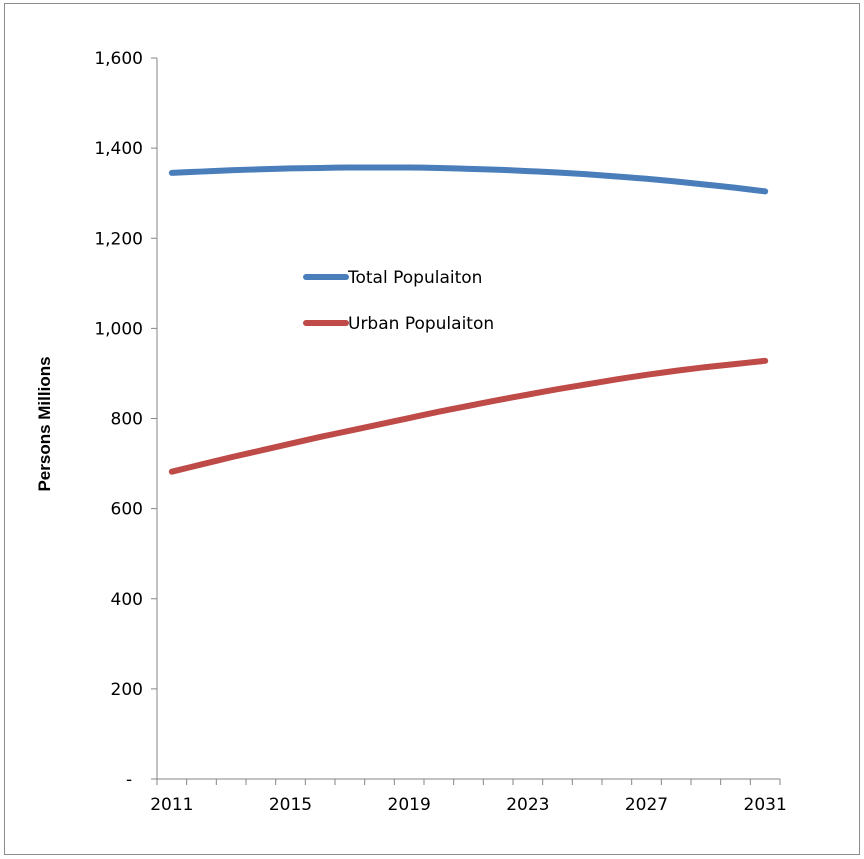 This screenshot has width=864, height=859. I want to click on x-tick-label: 2031, so click(765, 805).